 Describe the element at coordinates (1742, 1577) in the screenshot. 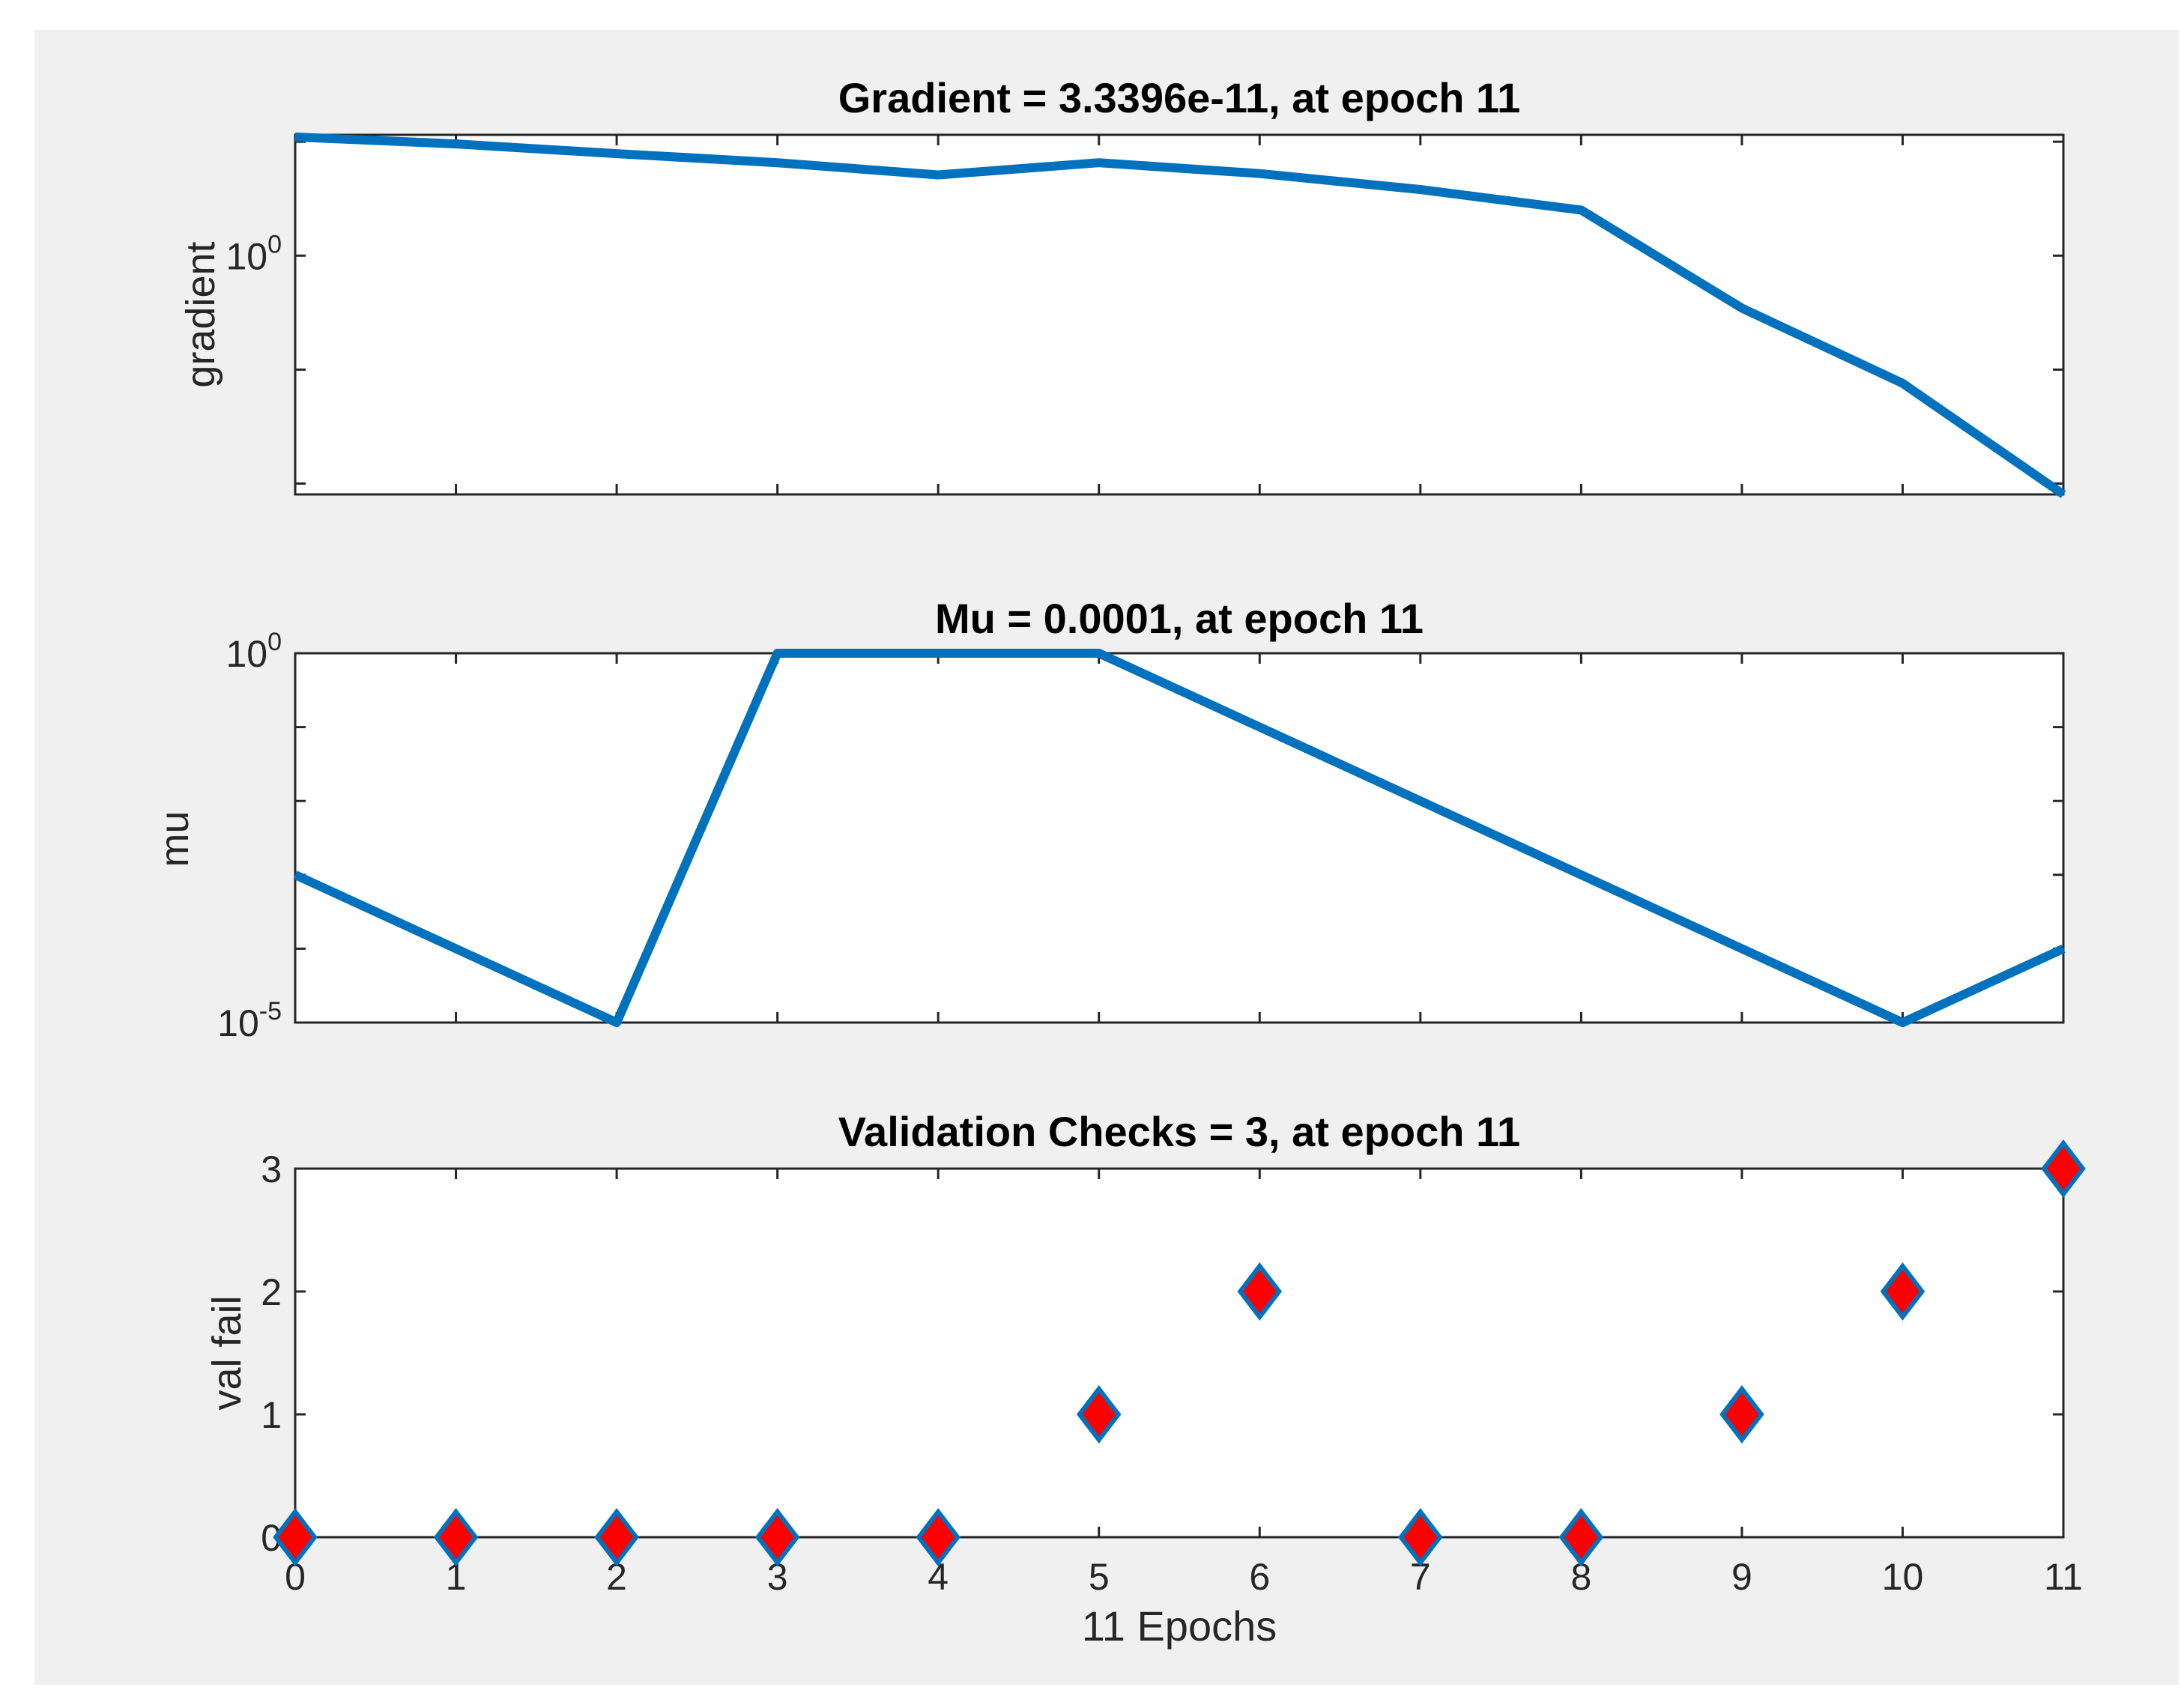

I see `x-tick-label: 9` at that location.